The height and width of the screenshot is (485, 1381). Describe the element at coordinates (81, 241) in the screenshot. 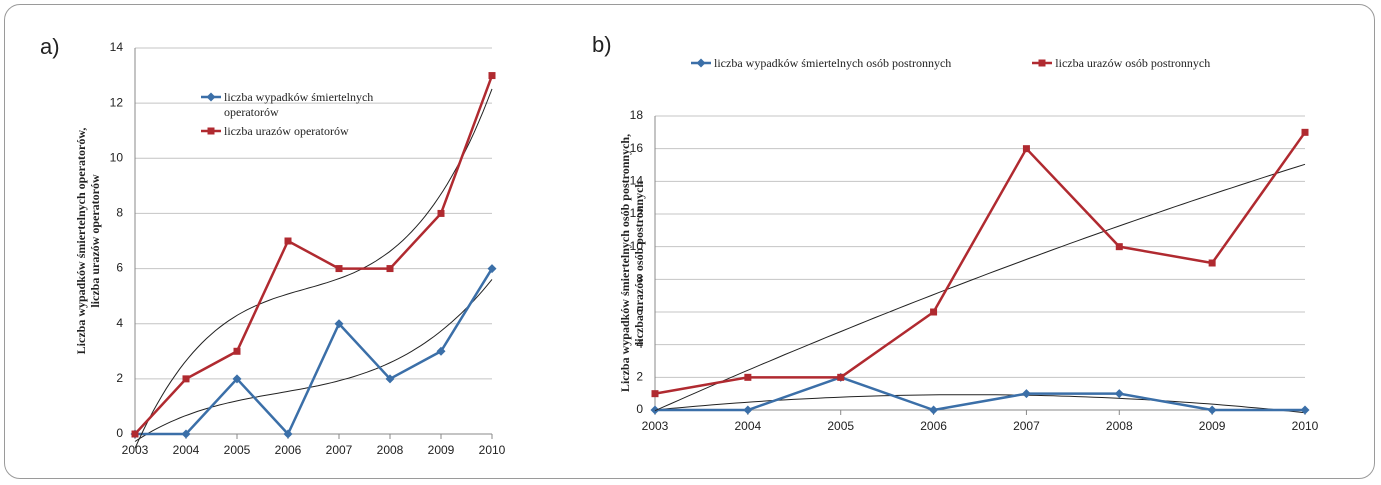

I see `y-axis-title: Liczba wypadków śmiertelnych operatorów,` at that location.